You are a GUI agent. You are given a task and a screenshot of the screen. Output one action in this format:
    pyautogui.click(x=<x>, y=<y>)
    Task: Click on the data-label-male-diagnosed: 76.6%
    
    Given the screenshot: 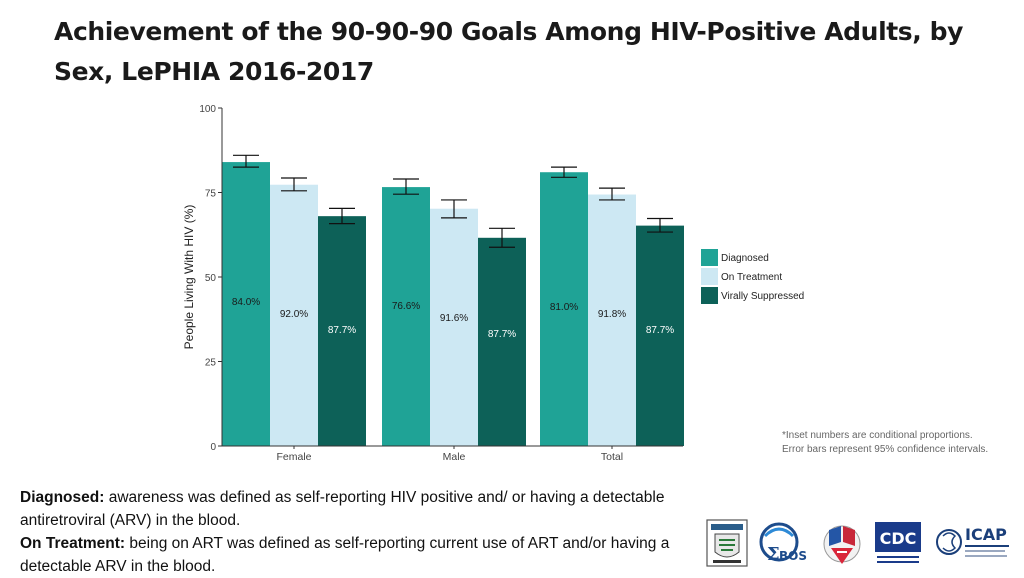 What is the action you would take?
    pyautogui.click(x=406, y=306)
    